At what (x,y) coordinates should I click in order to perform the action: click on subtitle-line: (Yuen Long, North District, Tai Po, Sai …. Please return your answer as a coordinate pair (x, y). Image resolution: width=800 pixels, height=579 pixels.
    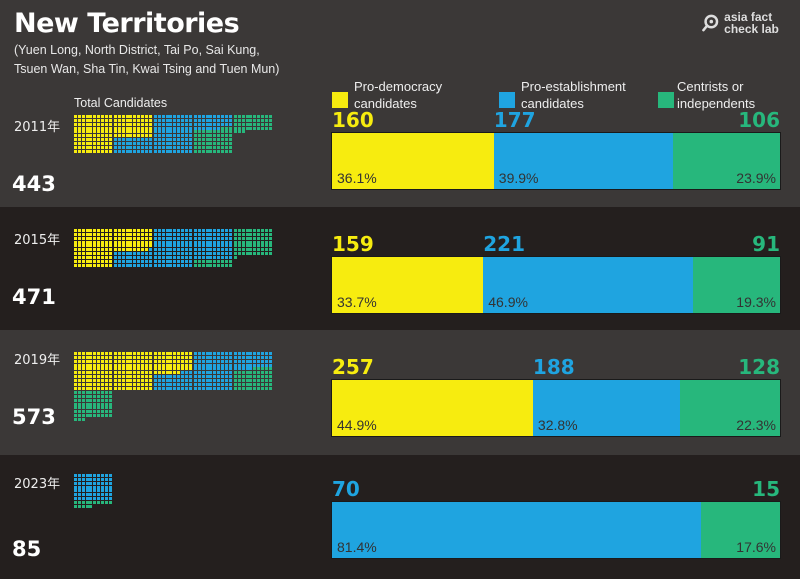
    Looking at the image, I should click on (137, 50).